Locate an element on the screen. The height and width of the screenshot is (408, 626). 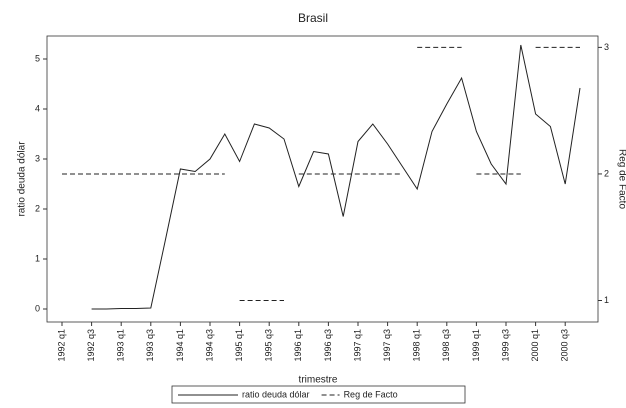
x-tick-label: 1996 q1 is located at coordinates (298, 345).